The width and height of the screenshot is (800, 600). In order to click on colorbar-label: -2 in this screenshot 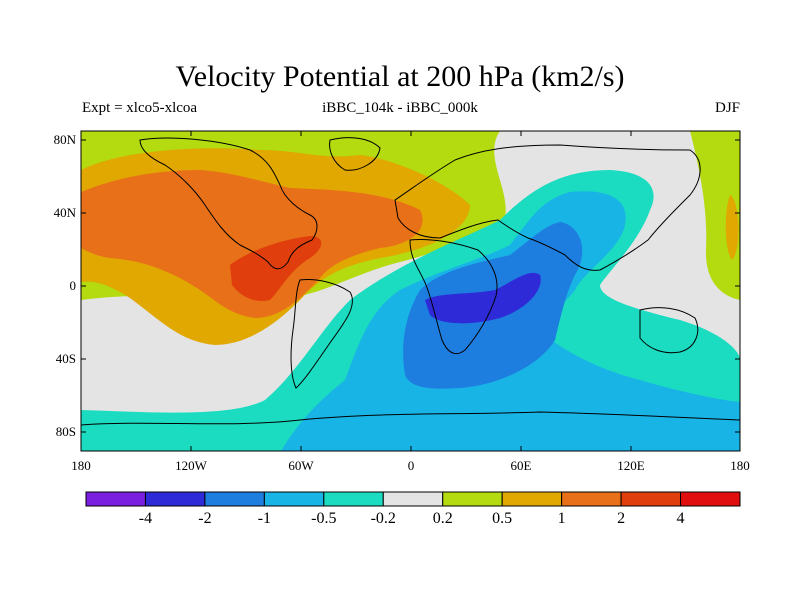, I will do `click(205, 518)`.